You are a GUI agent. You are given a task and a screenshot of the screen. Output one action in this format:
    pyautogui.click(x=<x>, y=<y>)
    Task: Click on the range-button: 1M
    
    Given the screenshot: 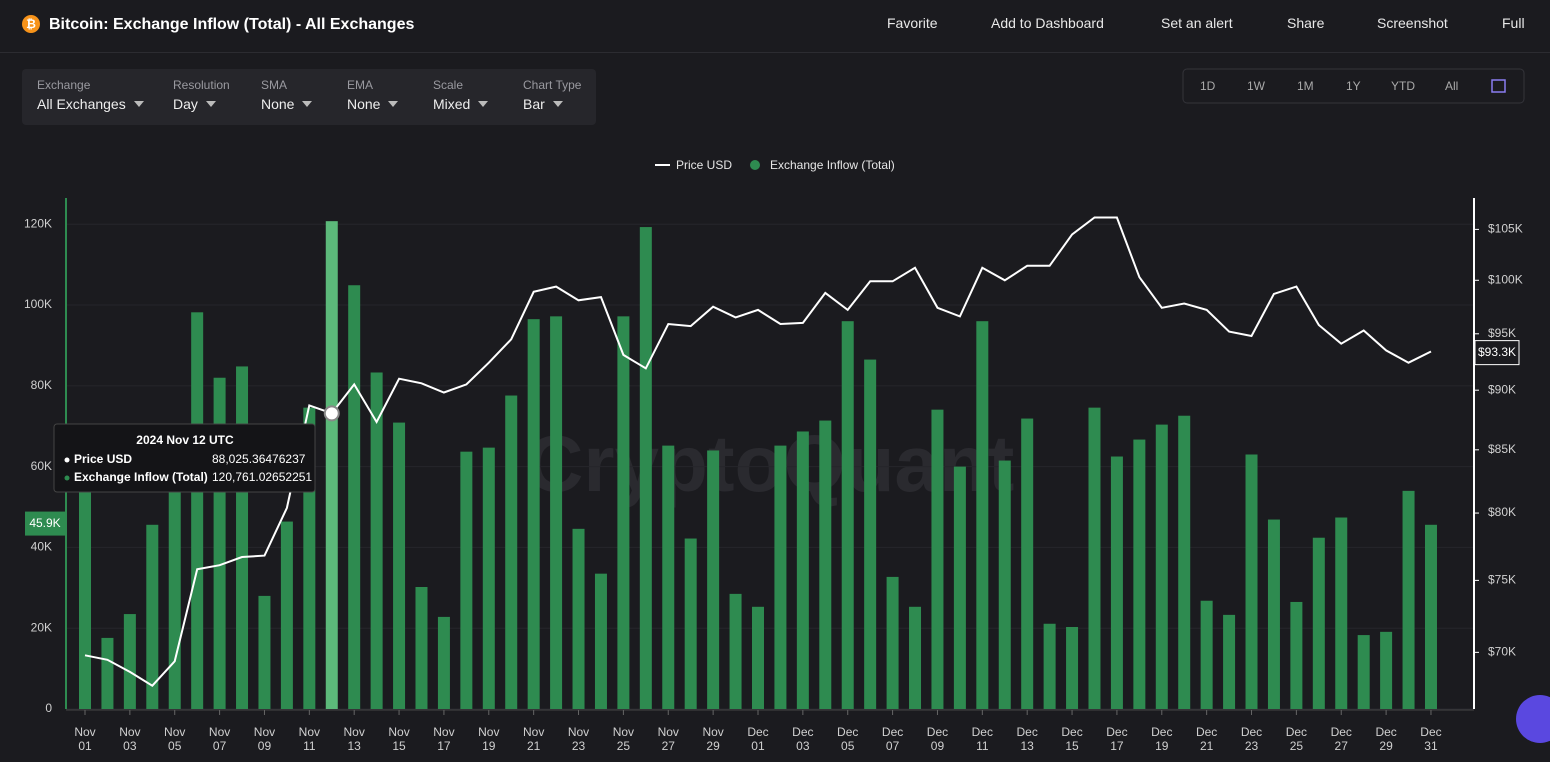 What is the action you would take?
    pyautogui.click(x=1305, y=86)
    